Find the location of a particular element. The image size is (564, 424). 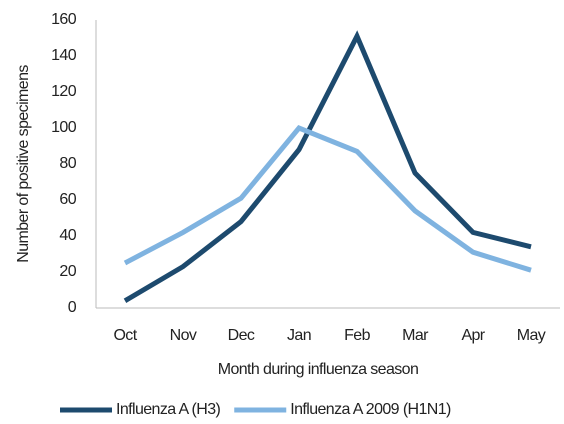

x-tick-label: Feb is located at coordinates (357, 335).